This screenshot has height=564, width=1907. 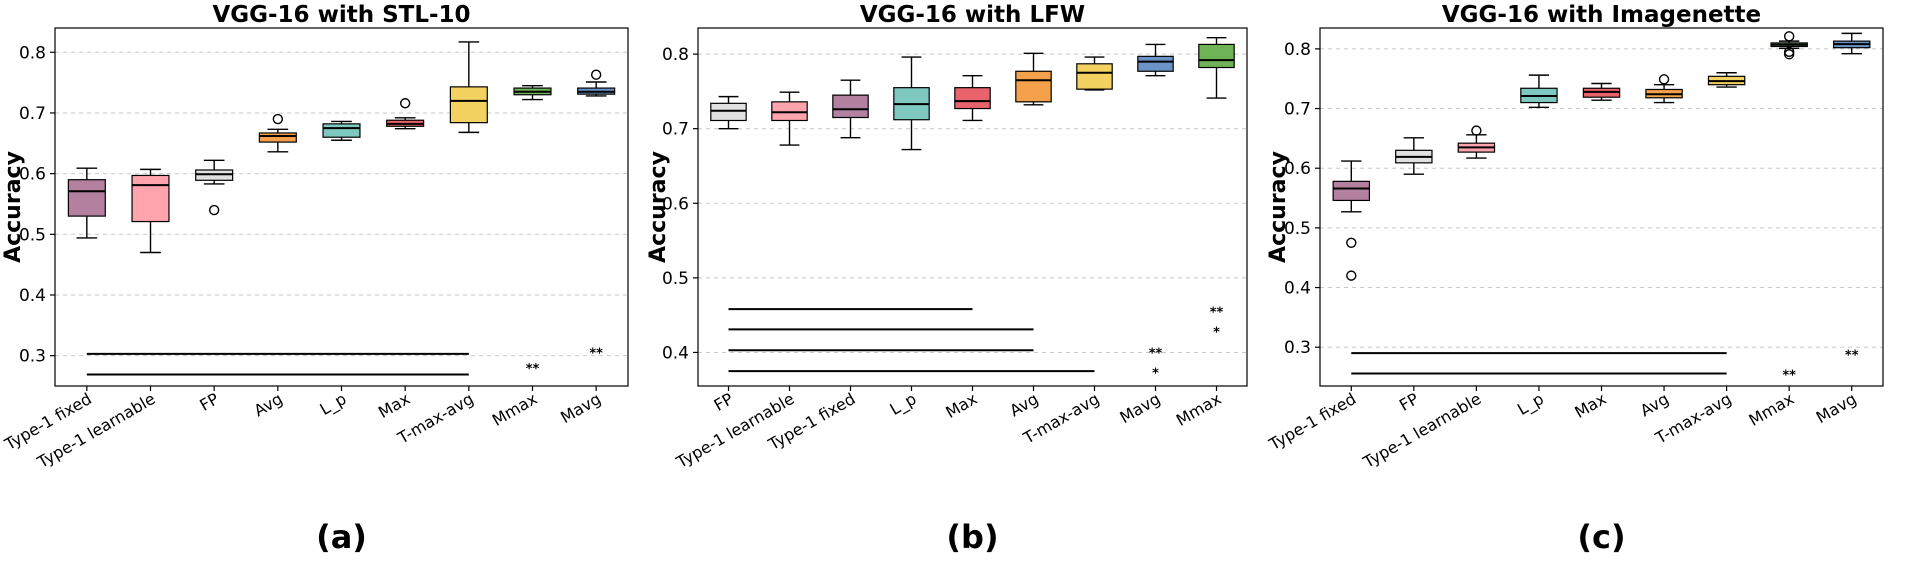 What do you see at coordinates (341, 15) in the screenshot?
I see `chart-title: VGG-16 with STL-10` at bounding box center [341, 15].